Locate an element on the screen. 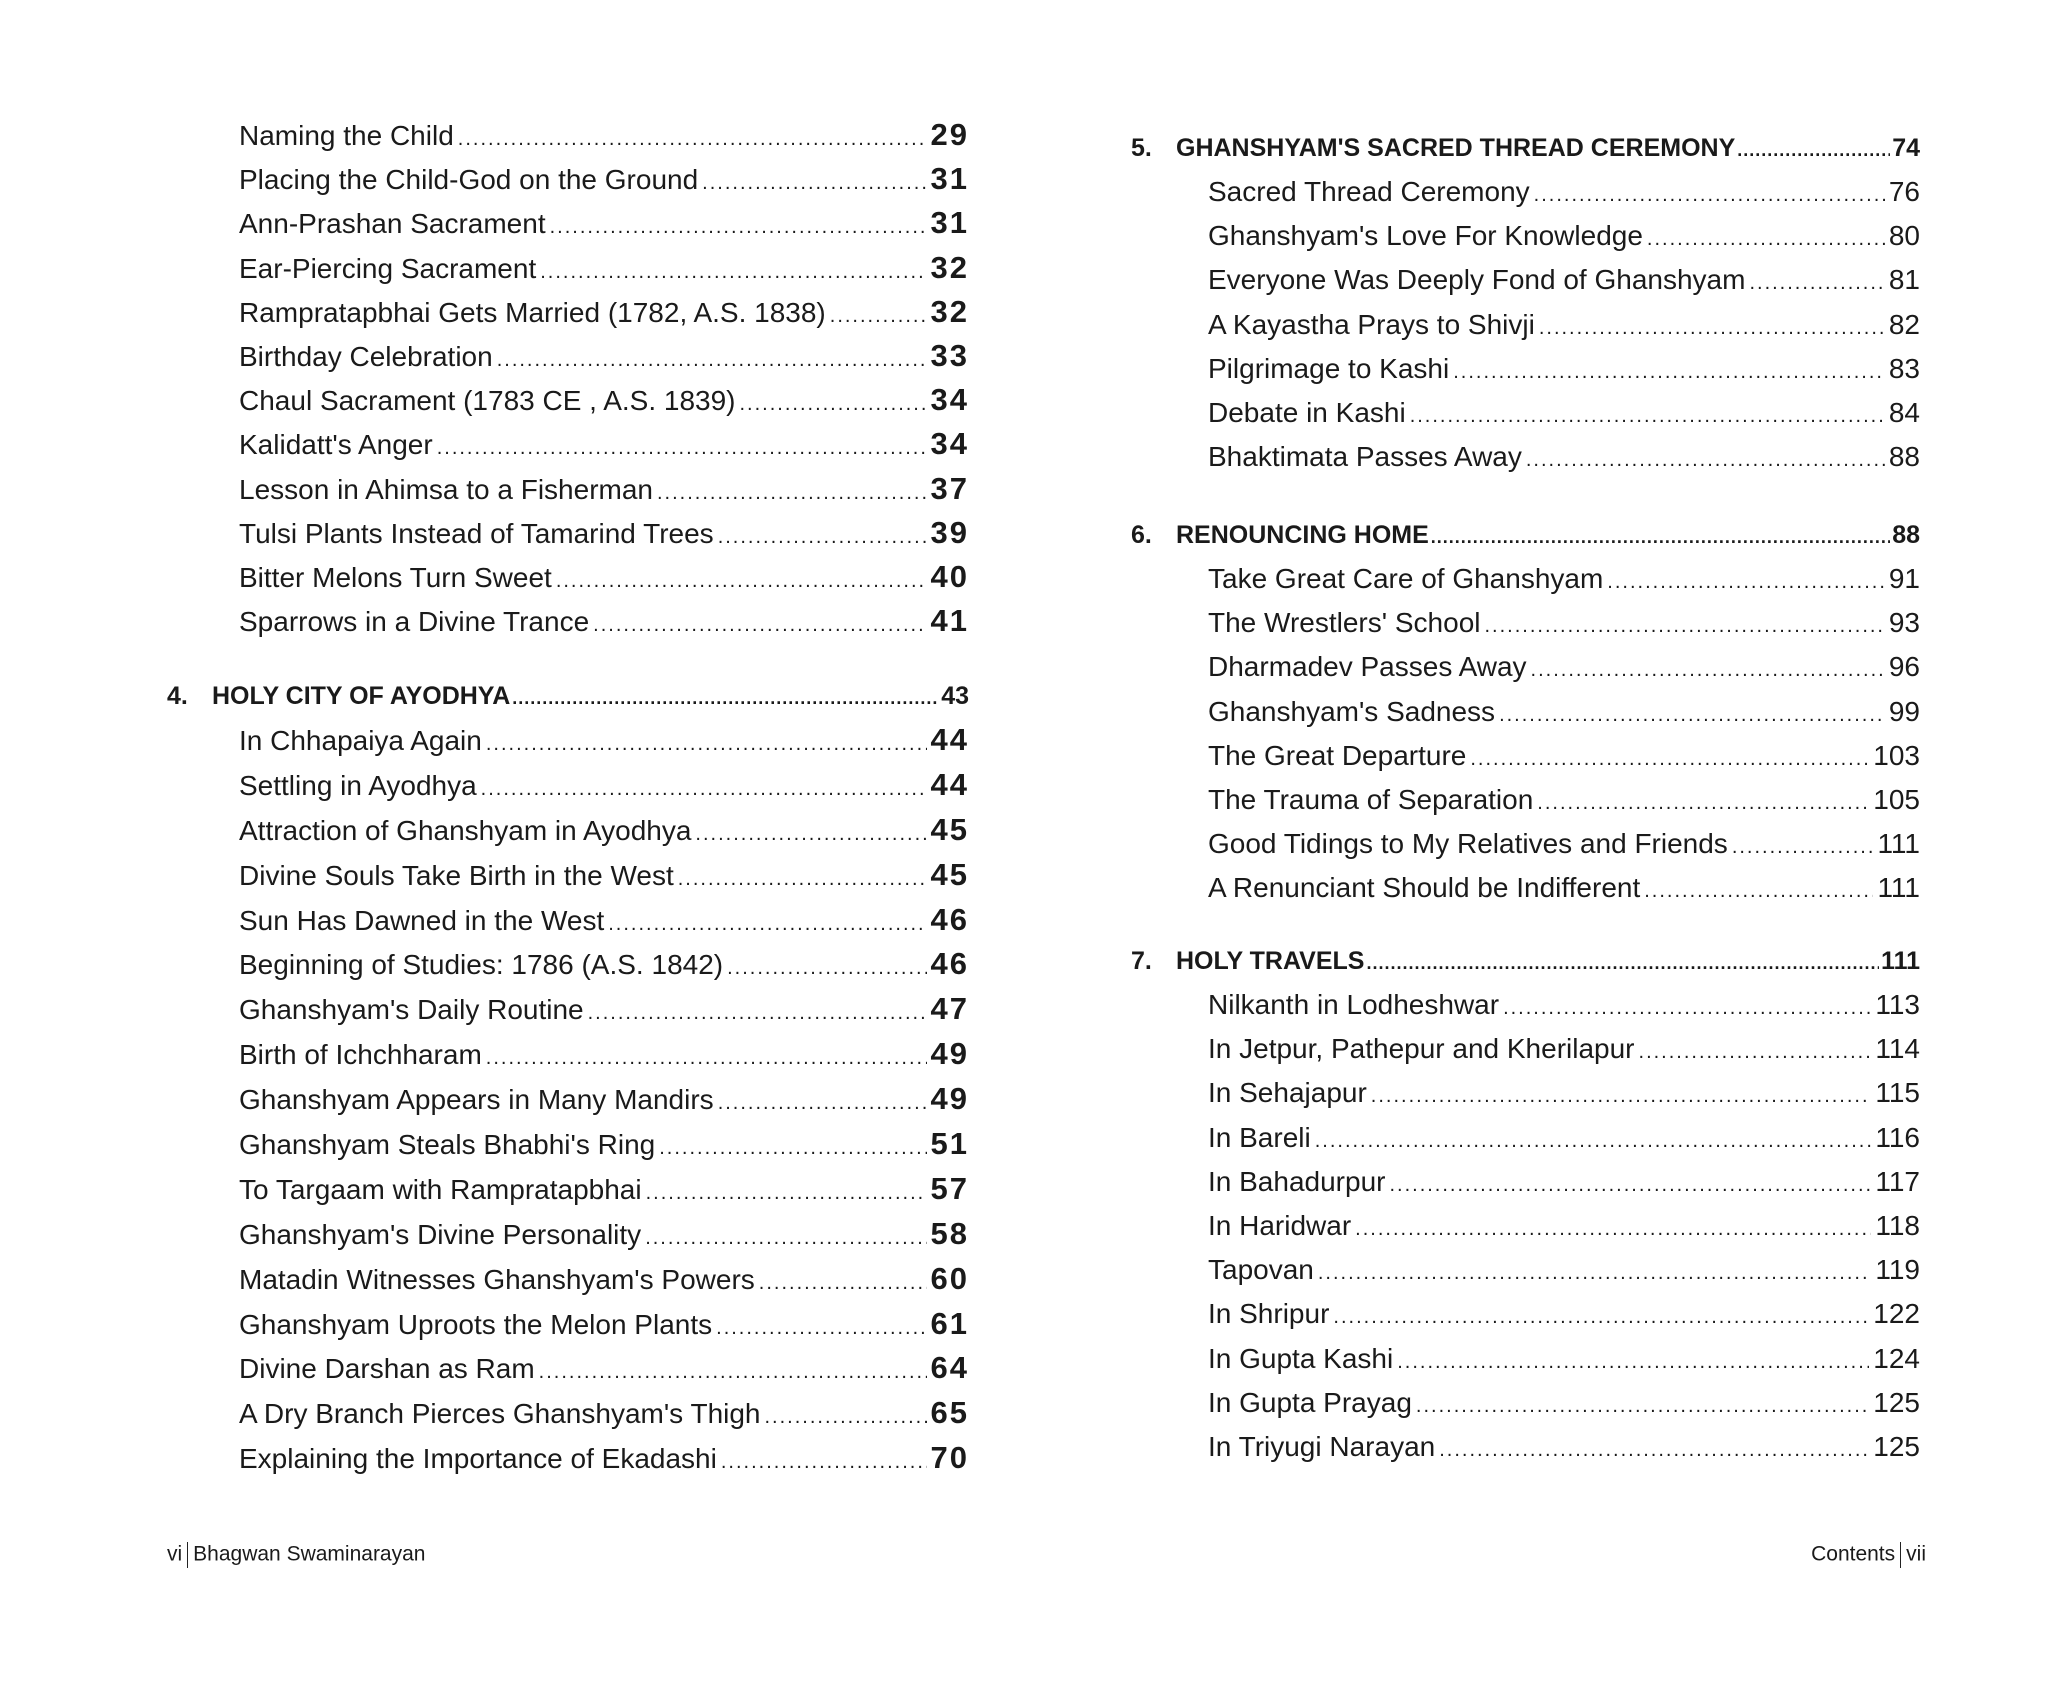 The width and height of the screenshot is (2048, 1684). toc-entry: Sun Has Dawned in the West 46 is located at coordinates (604, 920).